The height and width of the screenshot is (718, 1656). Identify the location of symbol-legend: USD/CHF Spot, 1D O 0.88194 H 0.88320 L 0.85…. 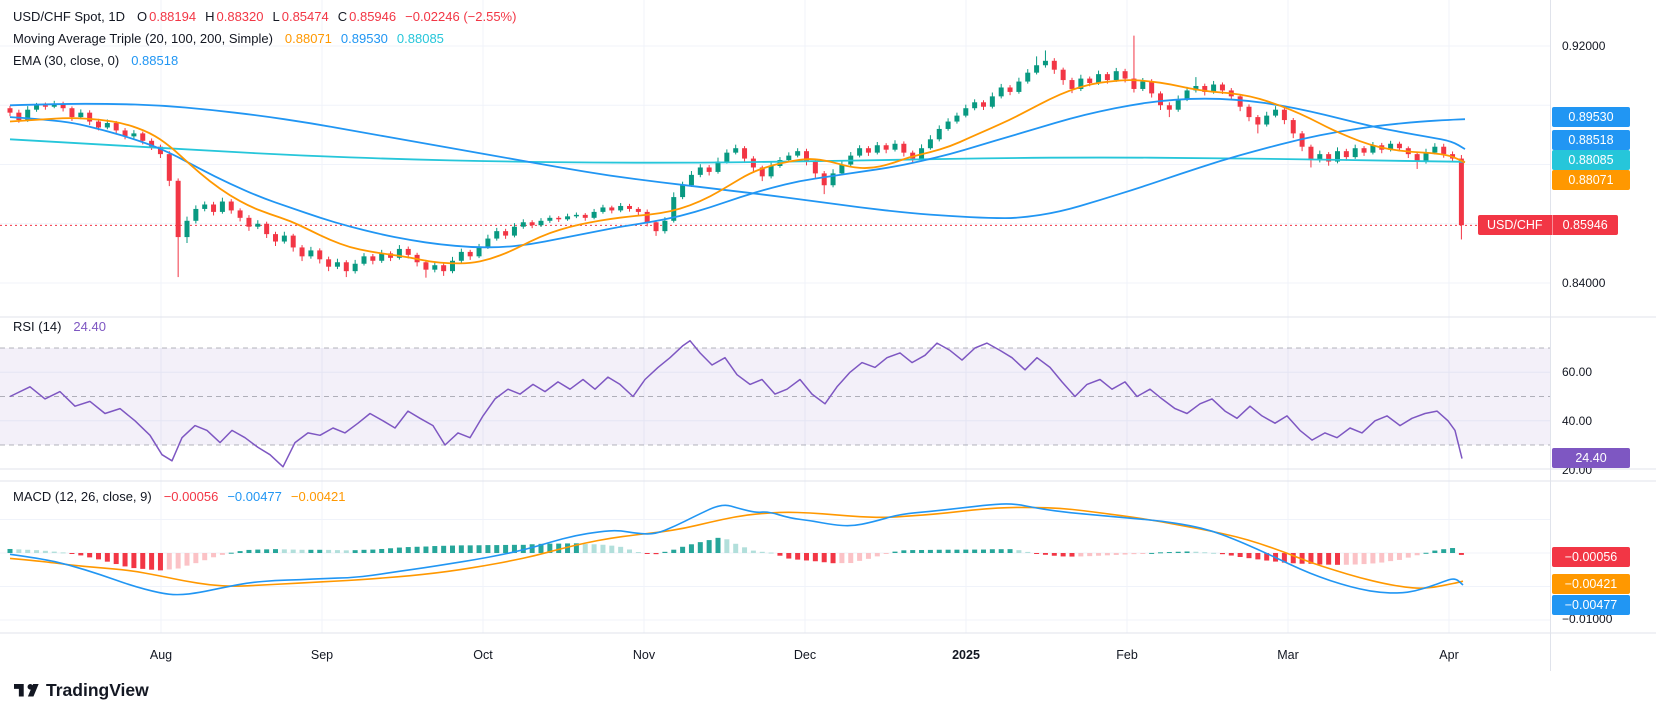
(264, 16).